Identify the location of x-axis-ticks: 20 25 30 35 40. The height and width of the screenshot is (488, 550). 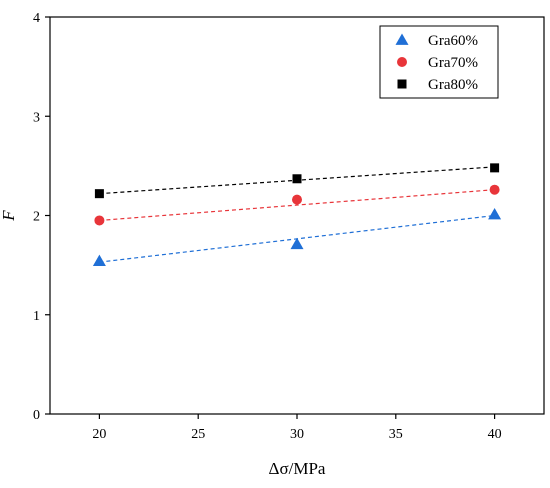
(297, 428).